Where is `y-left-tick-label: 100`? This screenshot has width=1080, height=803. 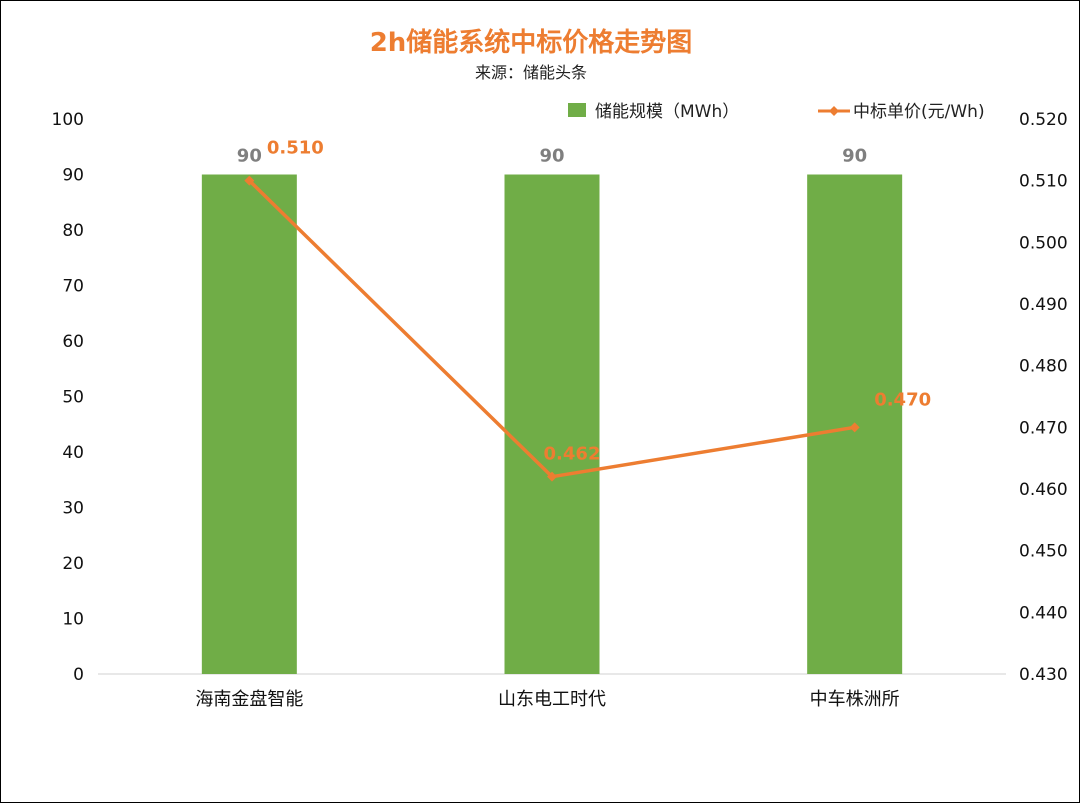
y-left-tick-label: 100 is located at coordinates (68, 120).